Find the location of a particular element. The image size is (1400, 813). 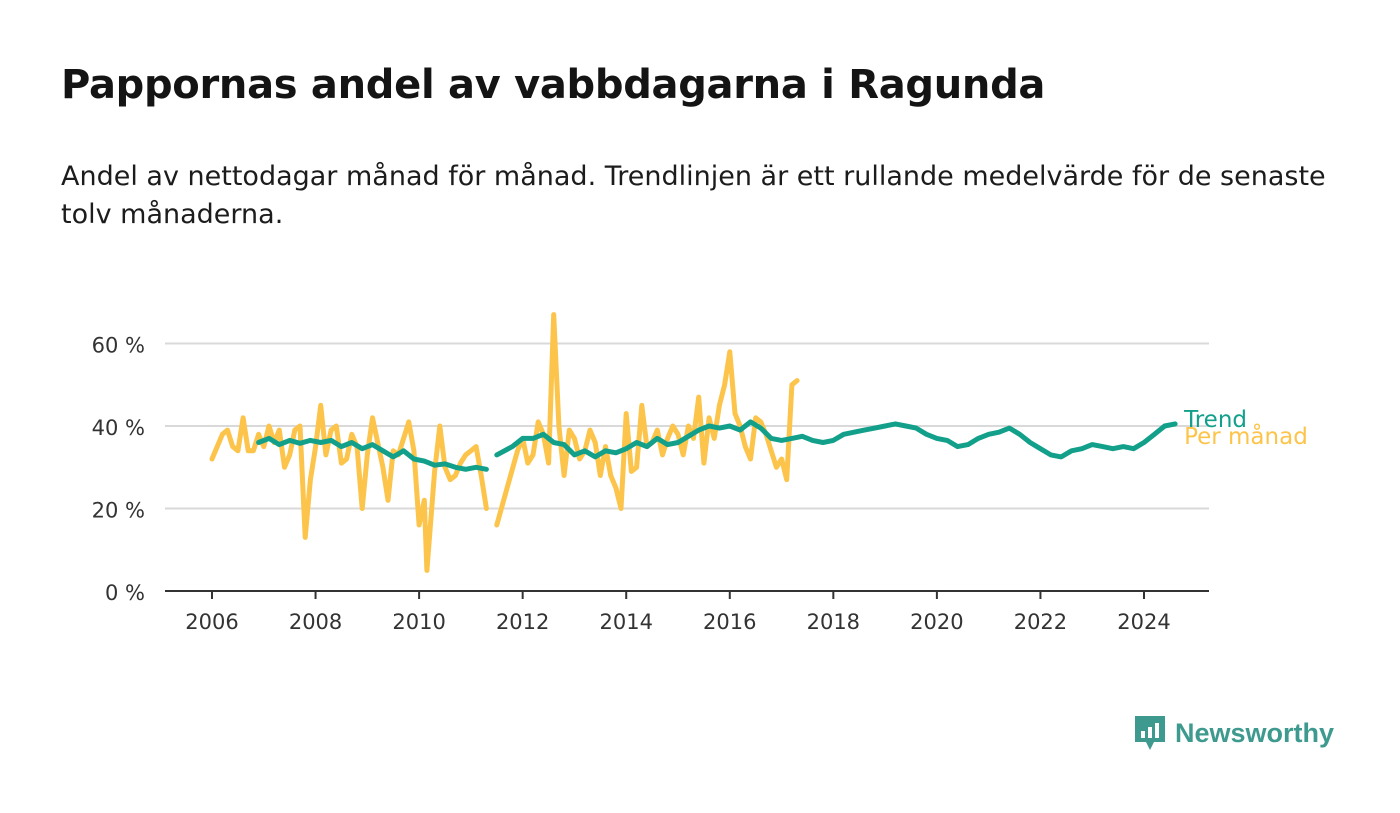

x-tick-label: 2008 is located at coordinates (315, 622).